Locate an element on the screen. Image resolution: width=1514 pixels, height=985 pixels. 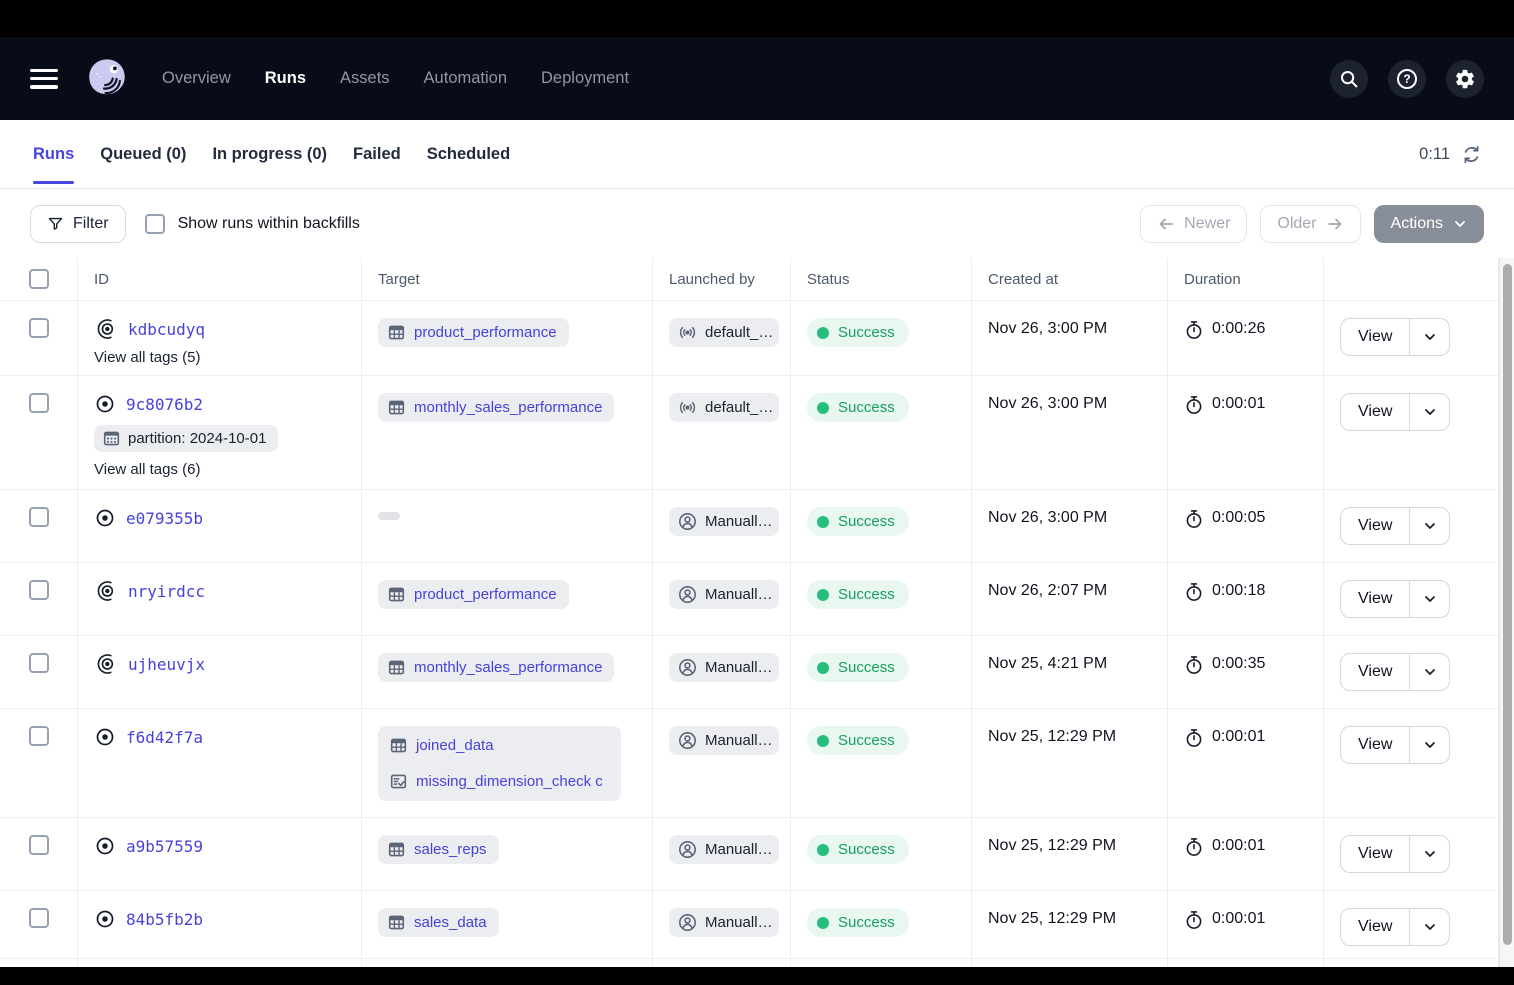
run-id-link: e079355b is located at coordinates (165, 518).